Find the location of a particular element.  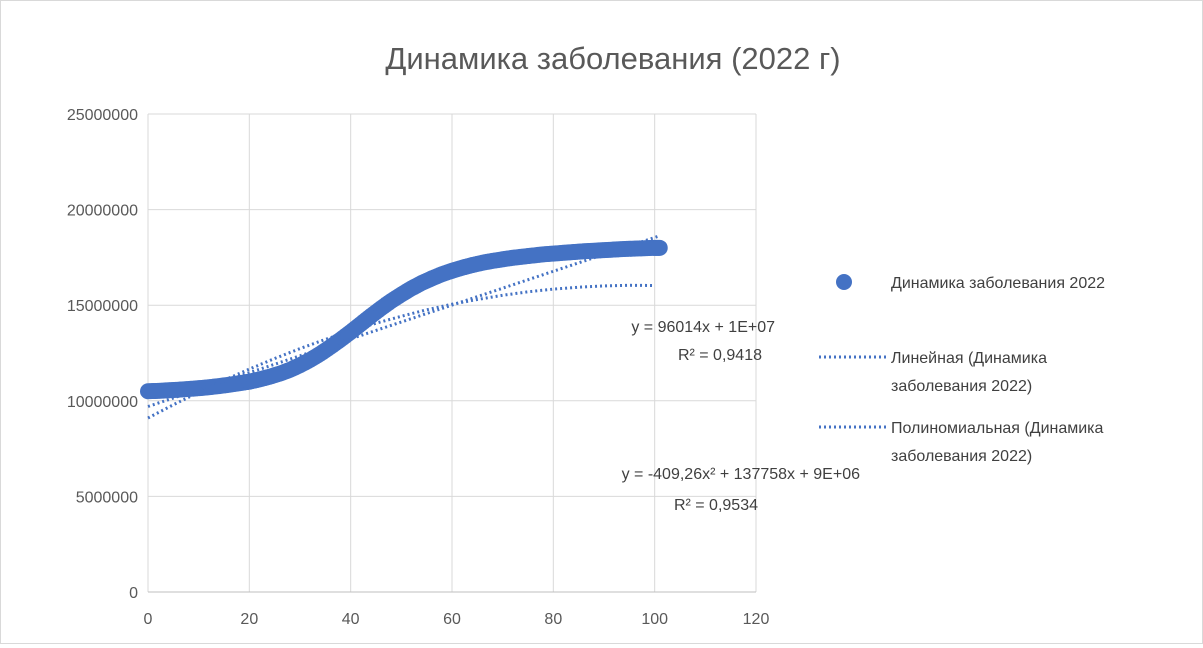

trend-poly-line is located at coordinates (401, 351).